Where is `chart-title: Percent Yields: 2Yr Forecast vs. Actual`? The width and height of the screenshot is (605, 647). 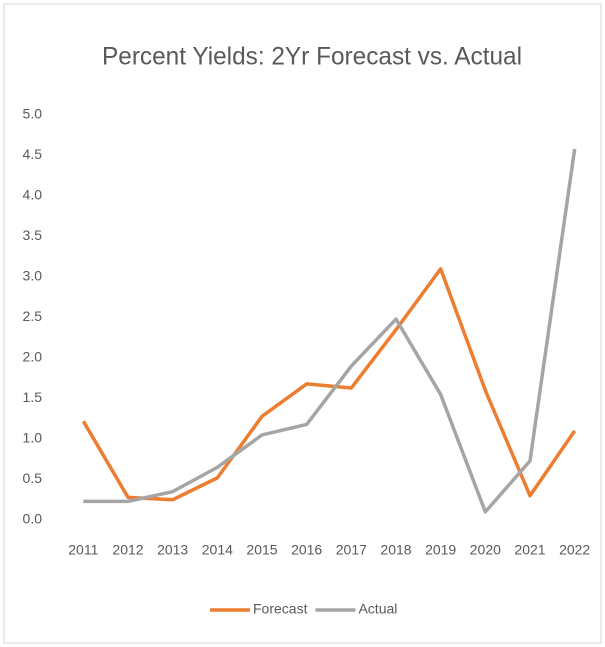 chart-title: Percent Yields: 2Yr Forecast vs. Actual is located at coordinates (312, 57).